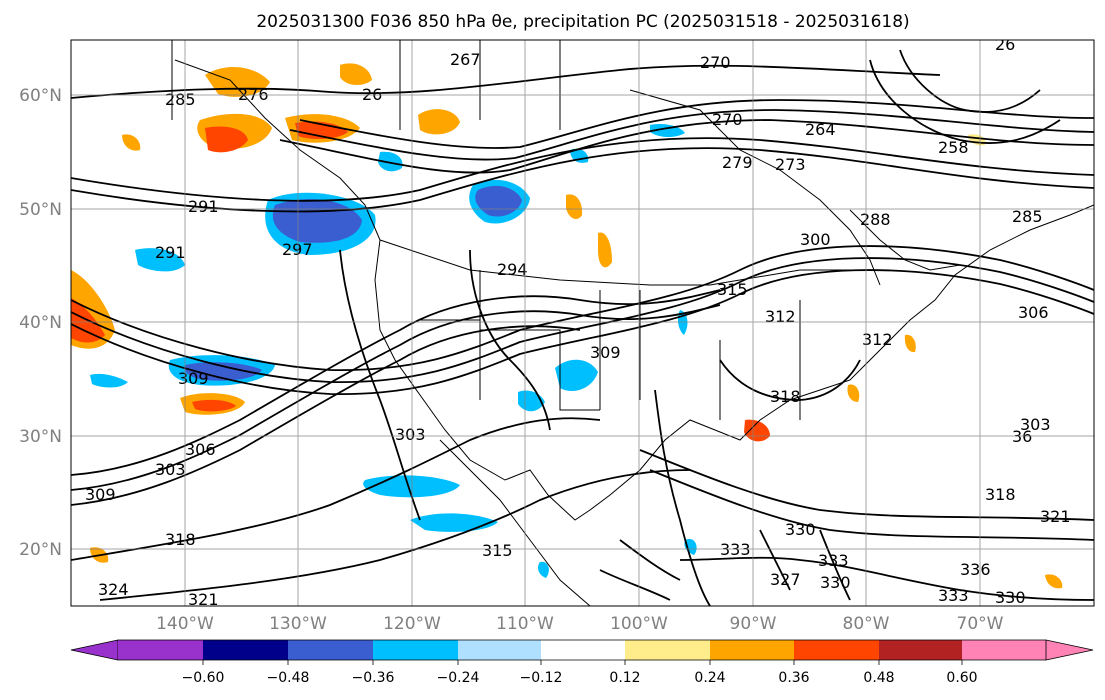  What do you see at coordinates (961, 678) in the screenshot?
I see `colorbar-tick-label: 0.60` at bounding box center [961, 678].